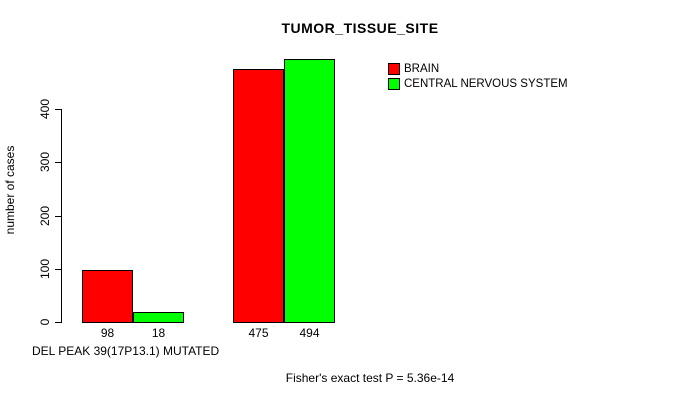  What do you see at coordinates (45, 268) in the screenshot?
I see `y-axis-tick-label: 100` at bounding box center [45, 268].